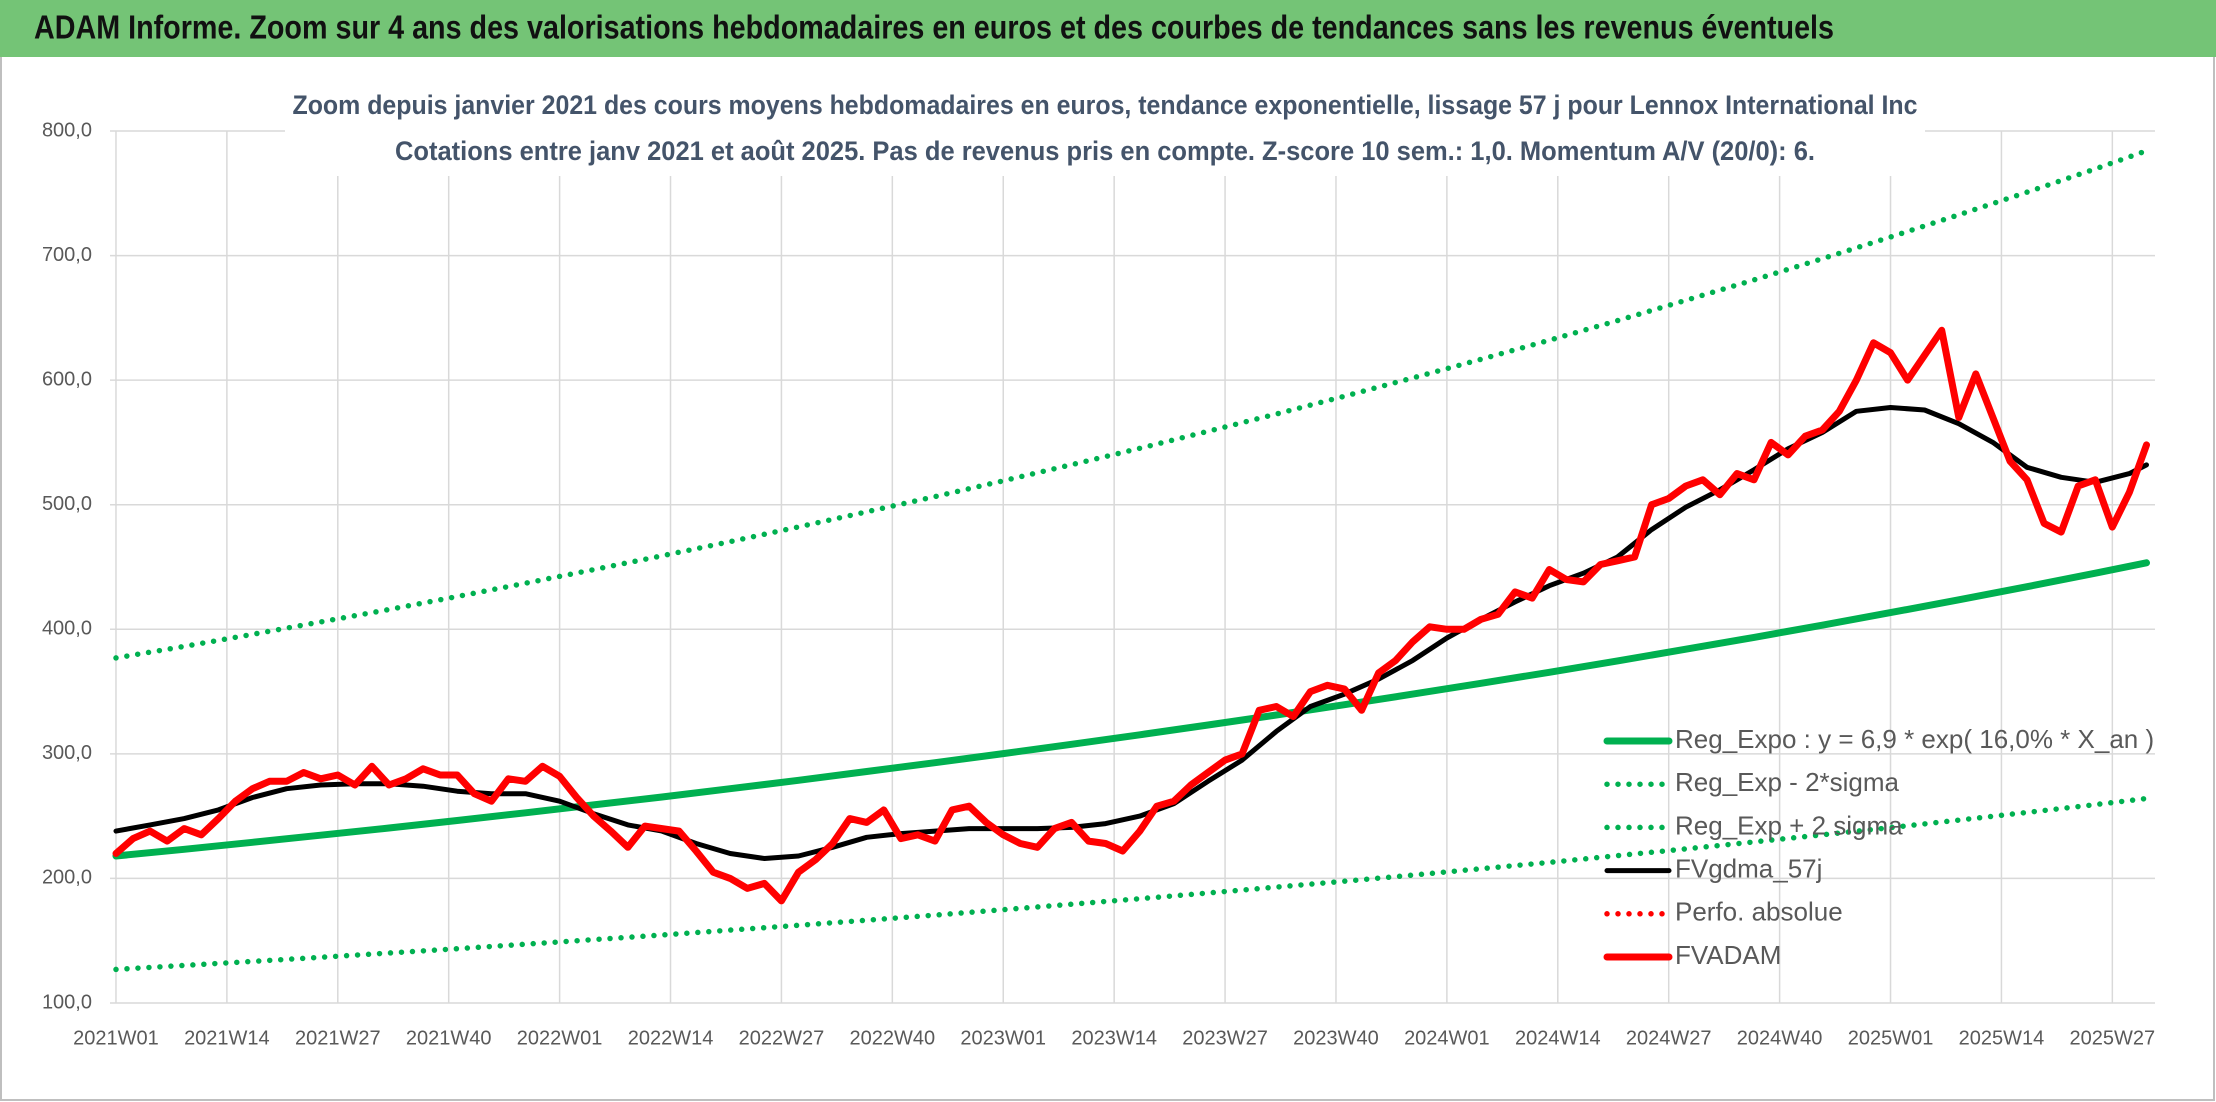 This screenshot has height=1102, width=2216. I want to click on y-tick-label: 400,0, so click(67, 629).